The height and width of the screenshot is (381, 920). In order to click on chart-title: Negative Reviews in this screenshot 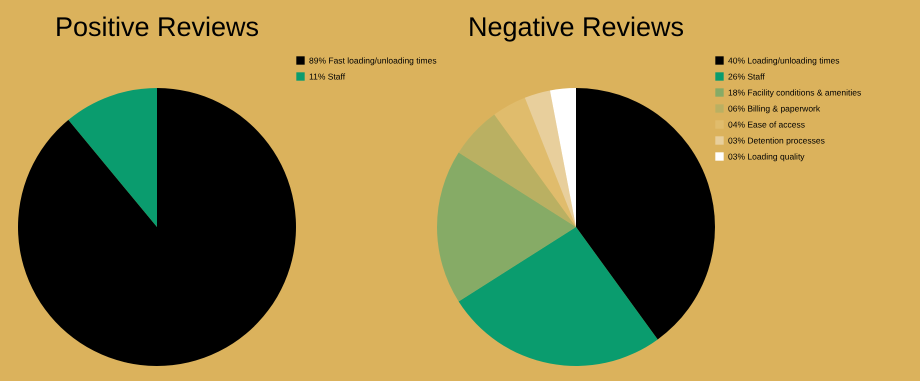, I will do `click(576, 27)`.